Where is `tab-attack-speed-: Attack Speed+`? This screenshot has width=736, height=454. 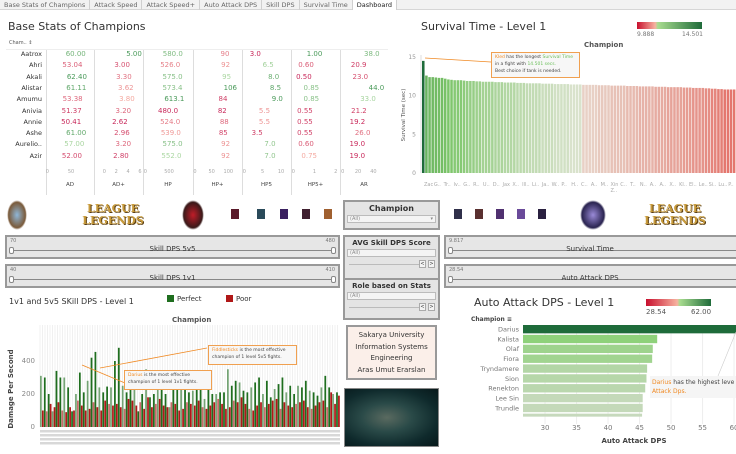
tab-attack-speed-: Attack Speed+ is located at coordinates (171, 5).